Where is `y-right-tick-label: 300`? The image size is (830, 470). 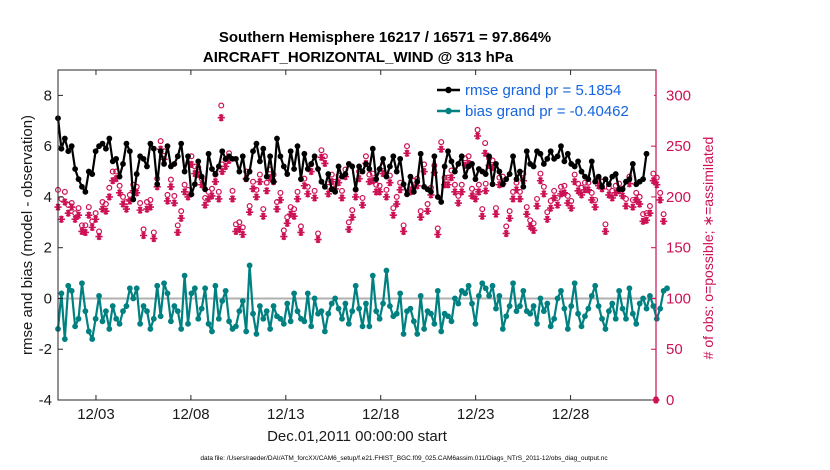
y-right-tick-label: 300 is located at coordinates (678, 95).